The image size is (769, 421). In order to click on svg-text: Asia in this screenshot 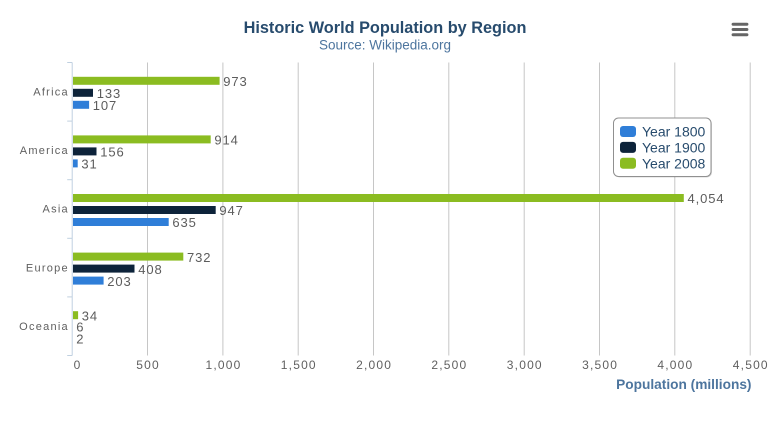, I will do `click(55, 210)`.